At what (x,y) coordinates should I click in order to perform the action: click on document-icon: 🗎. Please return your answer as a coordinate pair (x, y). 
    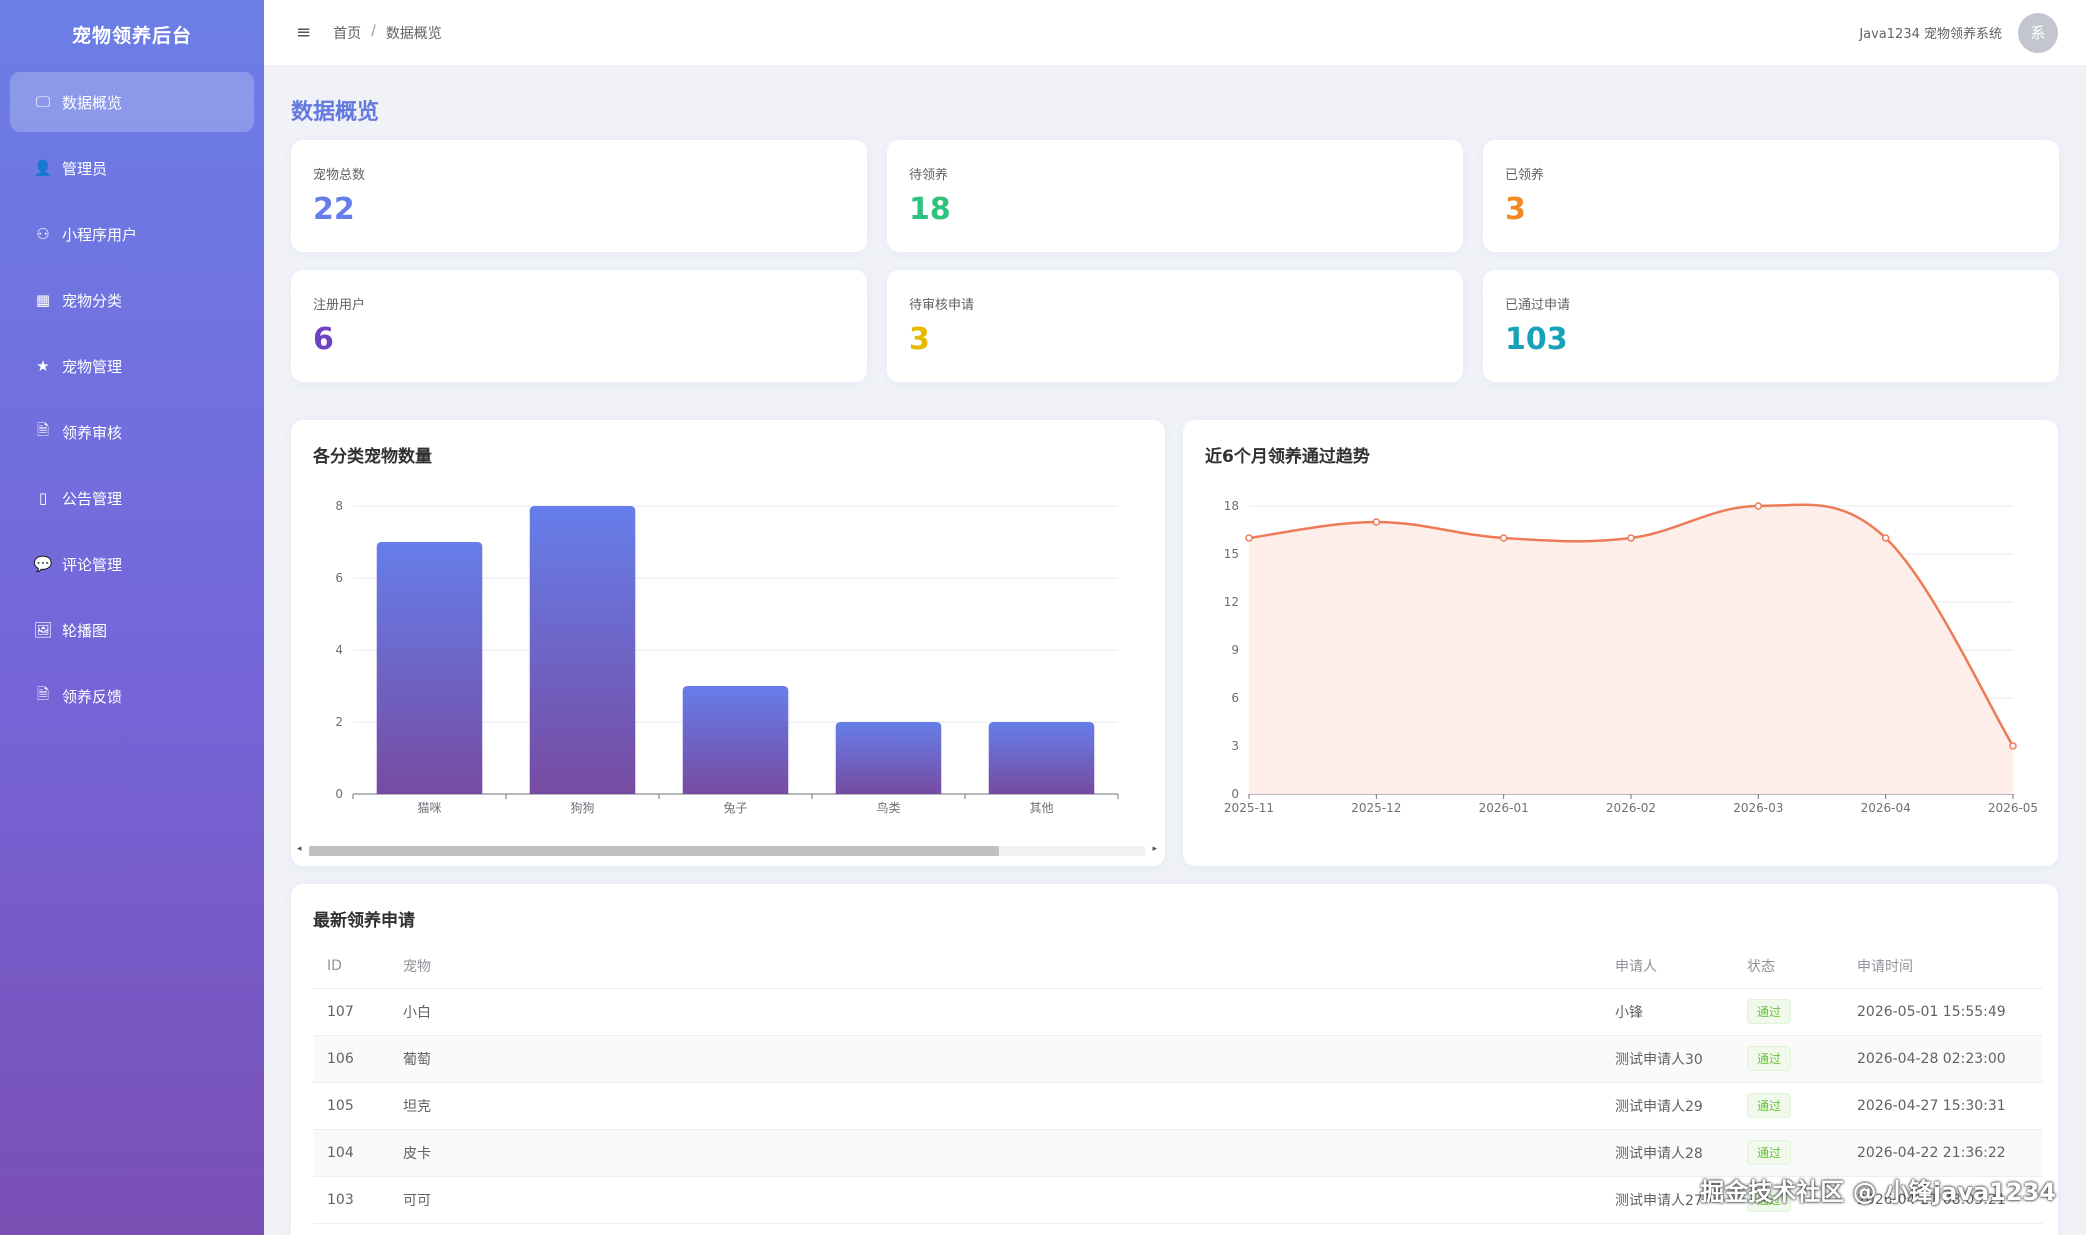
    Looking at the image, I should click on (43, 429).